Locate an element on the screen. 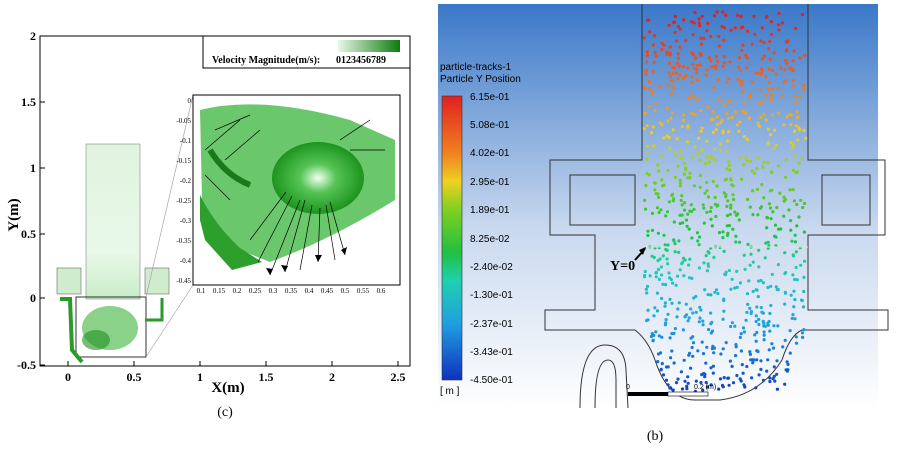  inset-x-tick: 0.35 is located at coordinates (291, 291).